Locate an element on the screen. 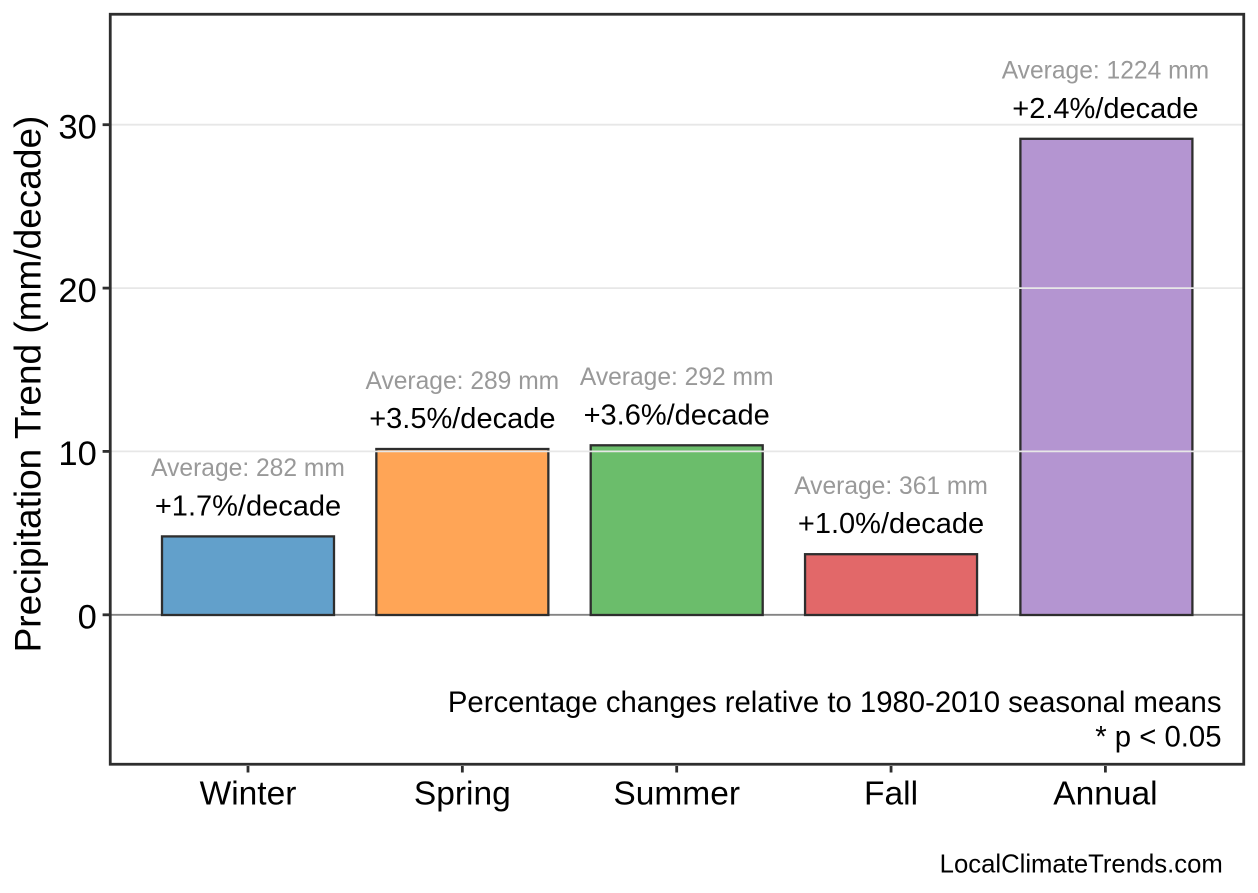  svg-text: Average: 361 mm is located at coordinates (891, 486).